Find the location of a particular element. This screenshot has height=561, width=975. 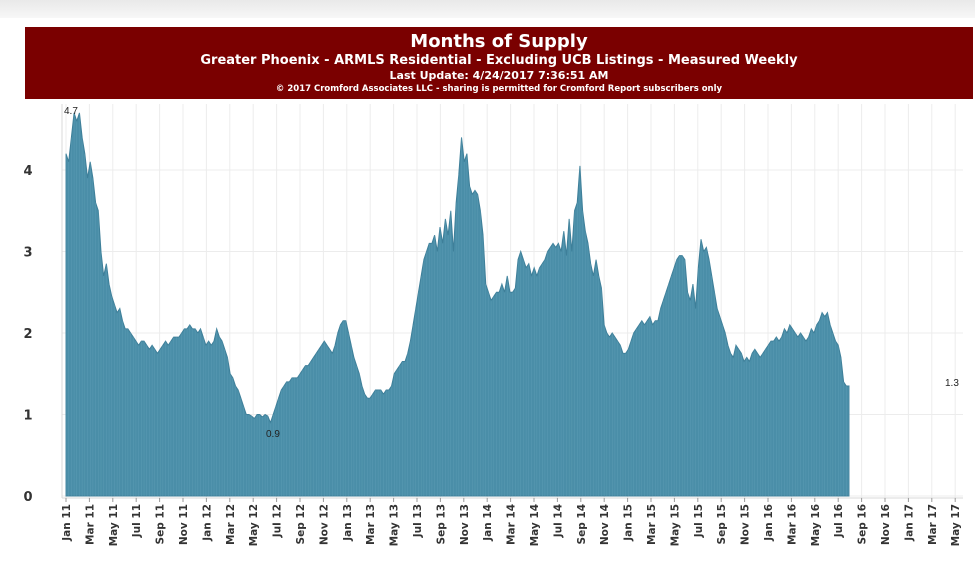

data-label: 4.7 is located at coordinates (71, 111).